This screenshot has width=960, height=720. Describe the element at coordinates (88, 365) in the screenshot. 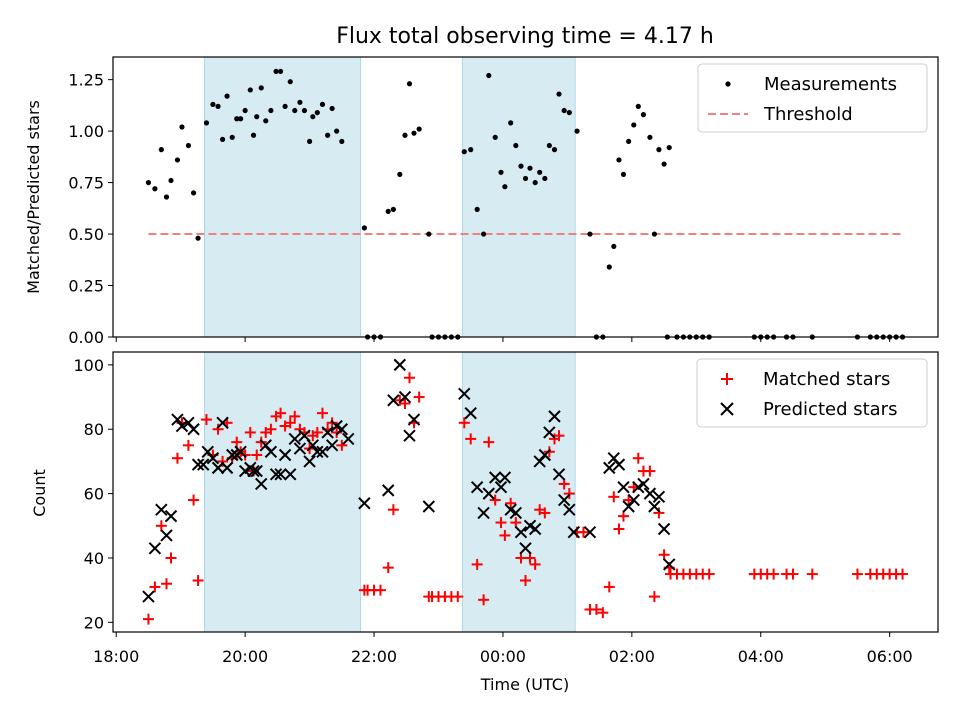

I see `bottom-y-tick-label: 100` at that location.